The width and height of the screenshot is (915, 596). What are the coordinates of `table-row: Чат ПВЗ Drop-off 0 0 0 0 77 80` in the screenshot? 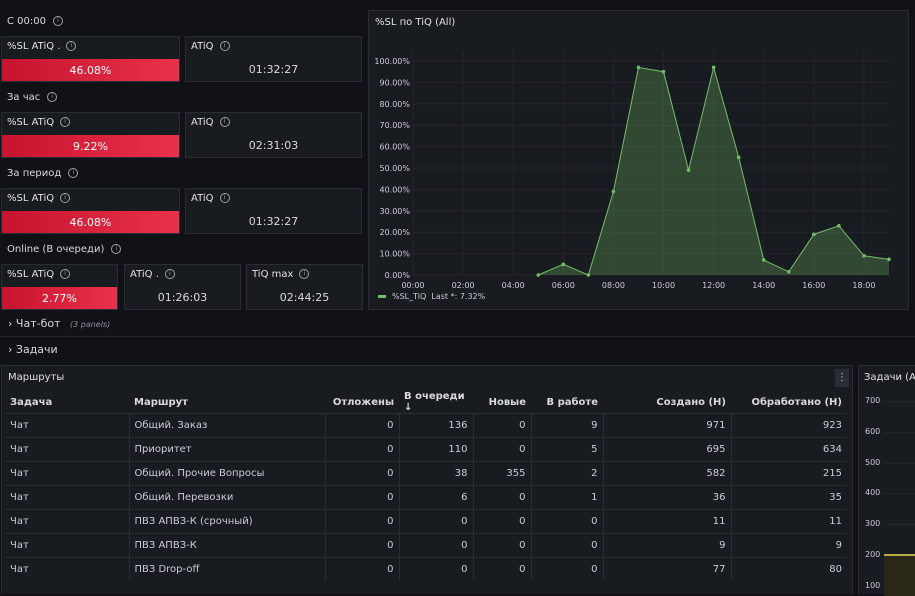 It's located at (426, 569).